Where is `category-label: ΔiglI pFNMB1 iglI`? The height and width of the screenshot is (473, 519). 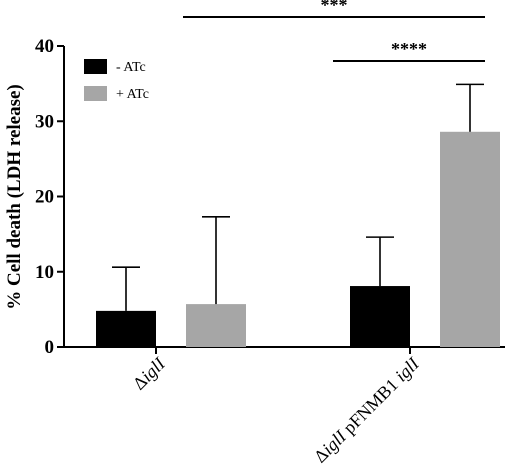
category-label: ΔiglI pFNMB1 iglI is located at coordinates (367, 410).